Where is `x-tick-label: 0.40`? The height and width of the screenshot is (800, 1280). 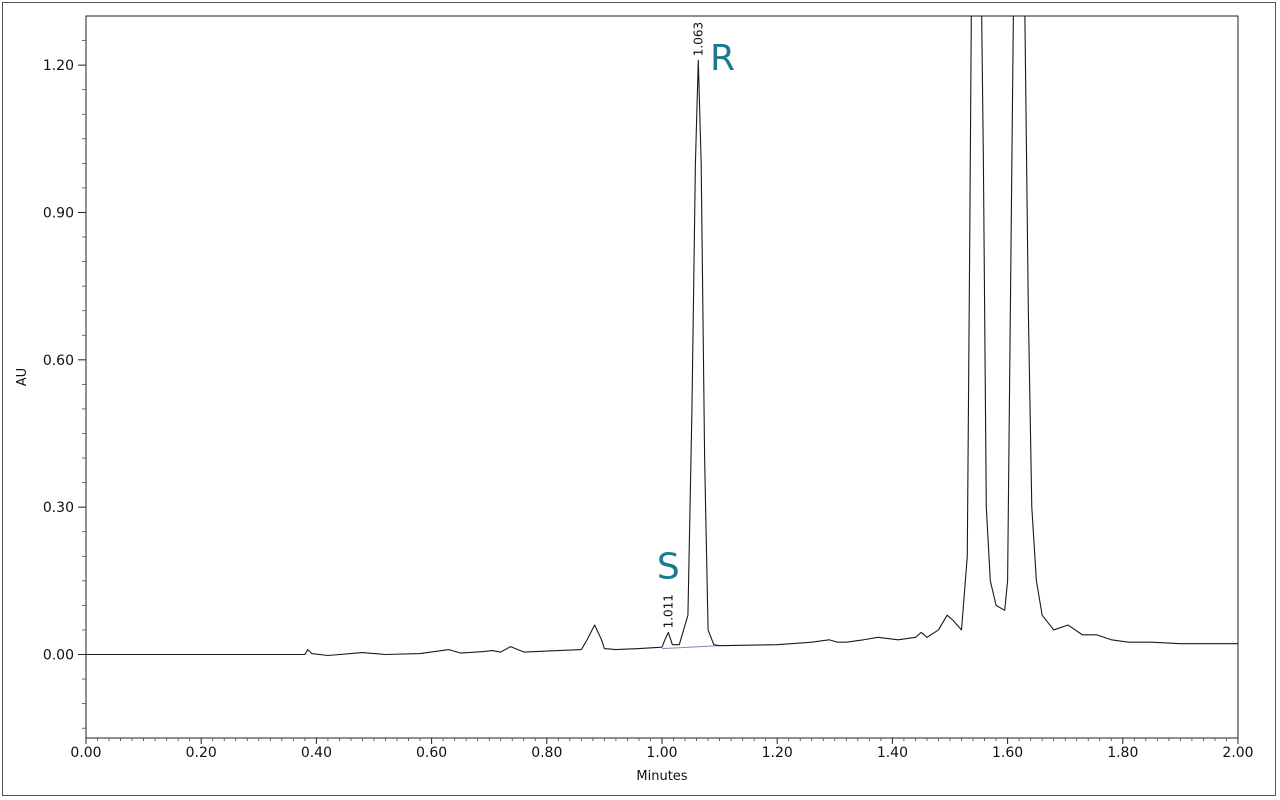
x-tick-label: 0.40 is located at coordinates (316, 753).